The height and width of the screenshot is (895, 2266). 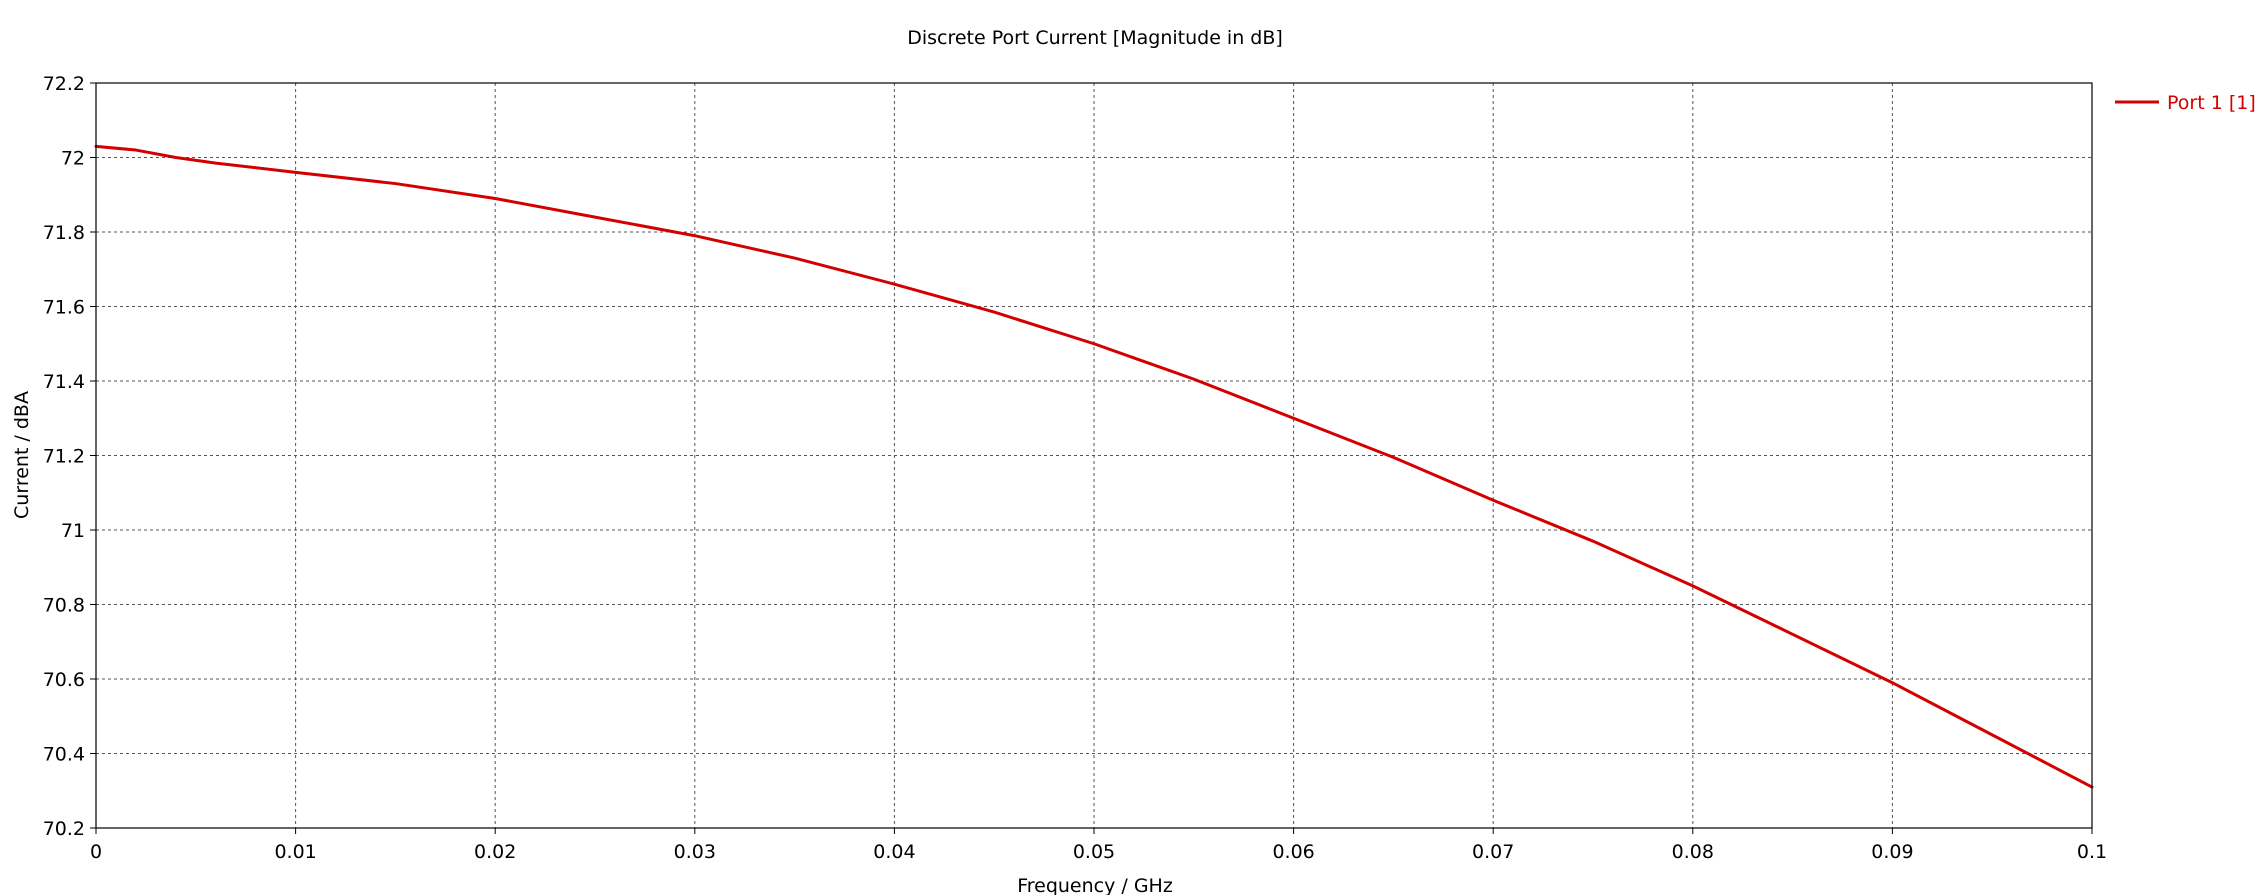 I want to click on y-tick-label: 70.2, so click(x=64, y=829).